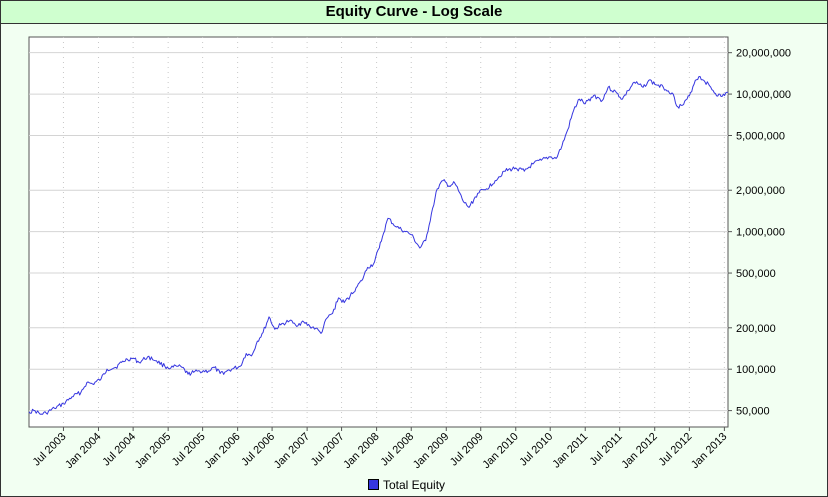 This screenshot has height=497, width=828. Describe the element at coordinates (153, 451) in the screenshot. I see `x-tick-label: Jan 2005` at that location.